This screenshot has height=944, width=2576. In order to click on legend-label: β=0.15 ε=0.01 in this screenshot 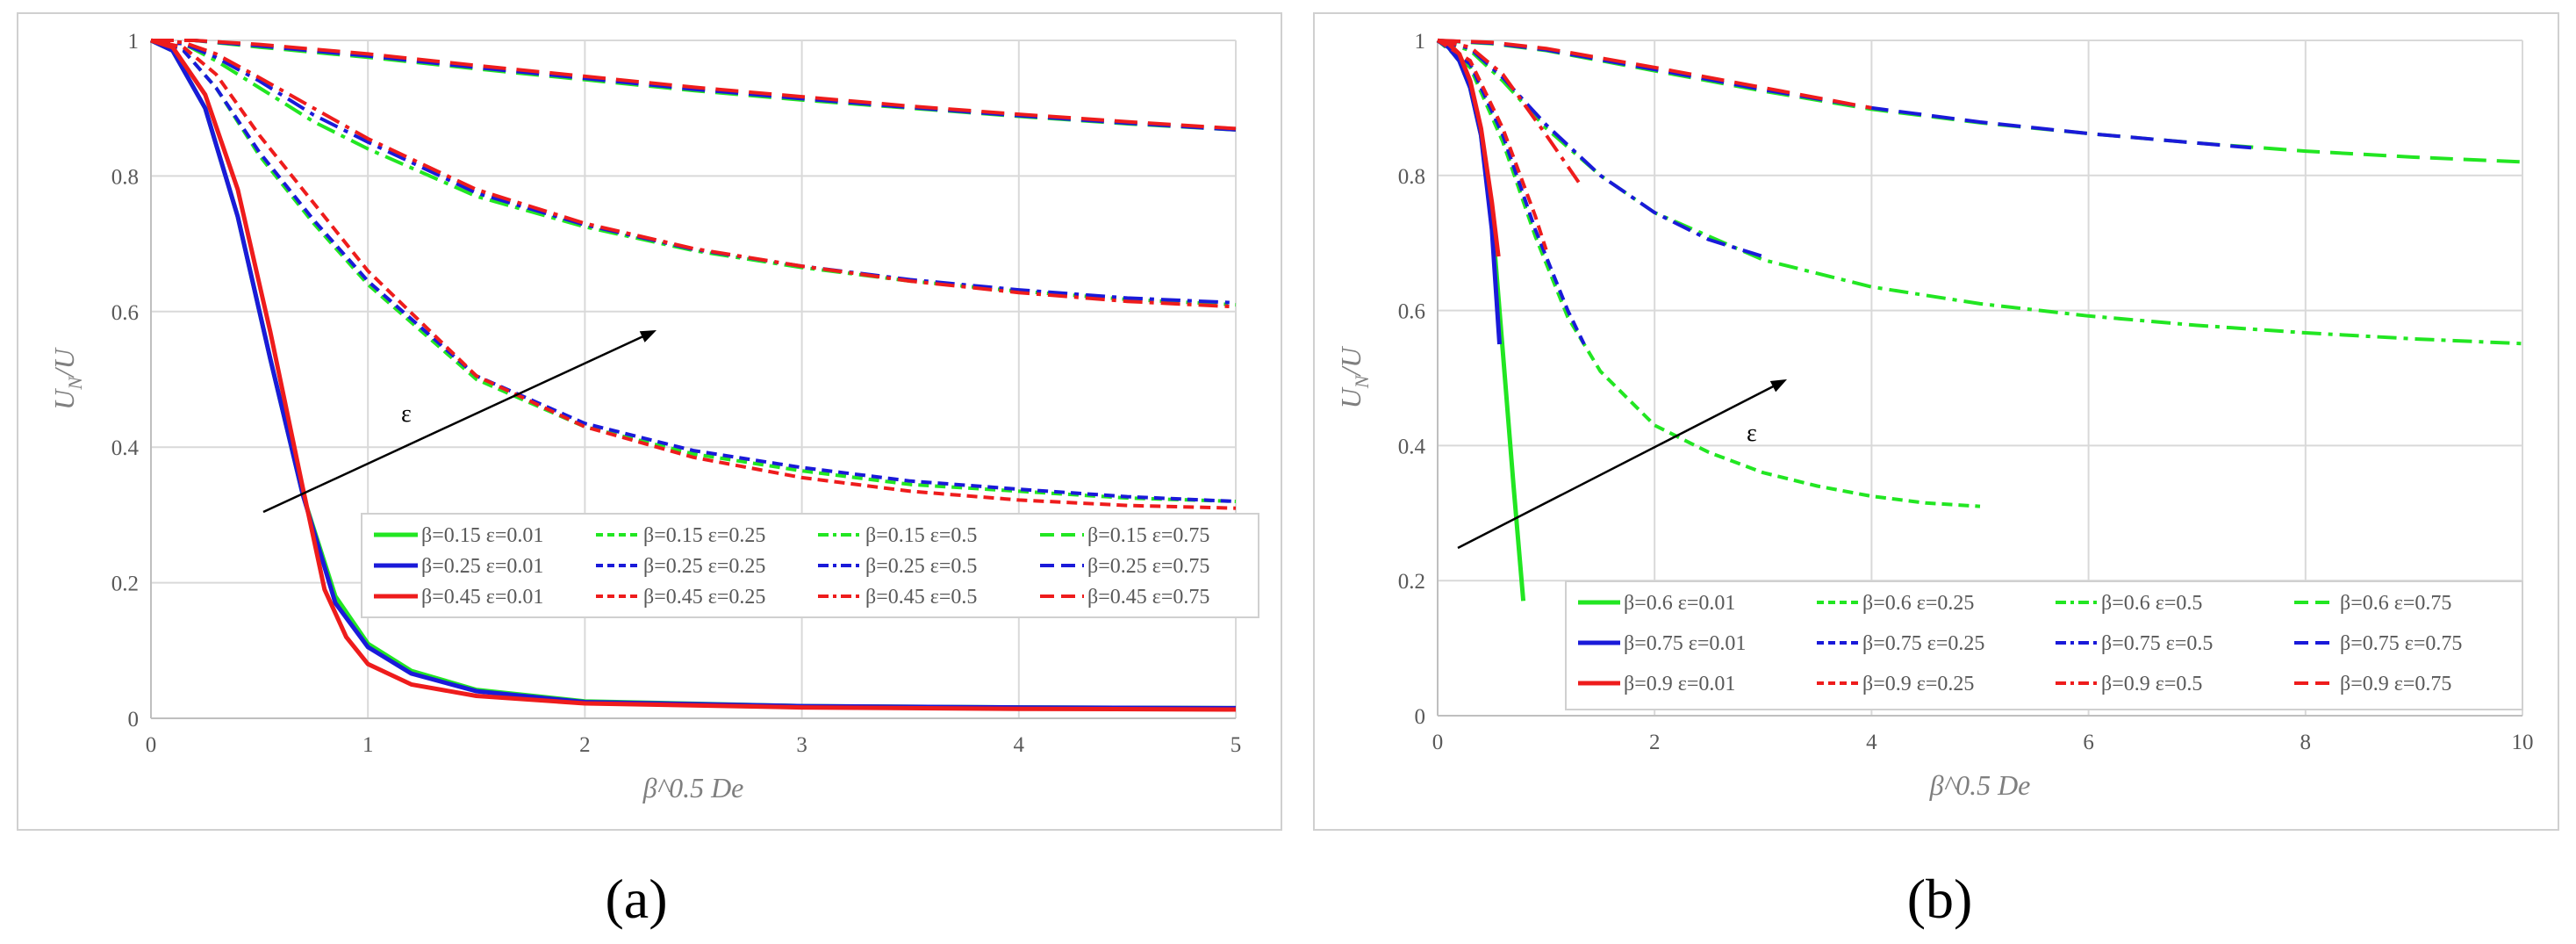, I will do `click(482, 536)`.